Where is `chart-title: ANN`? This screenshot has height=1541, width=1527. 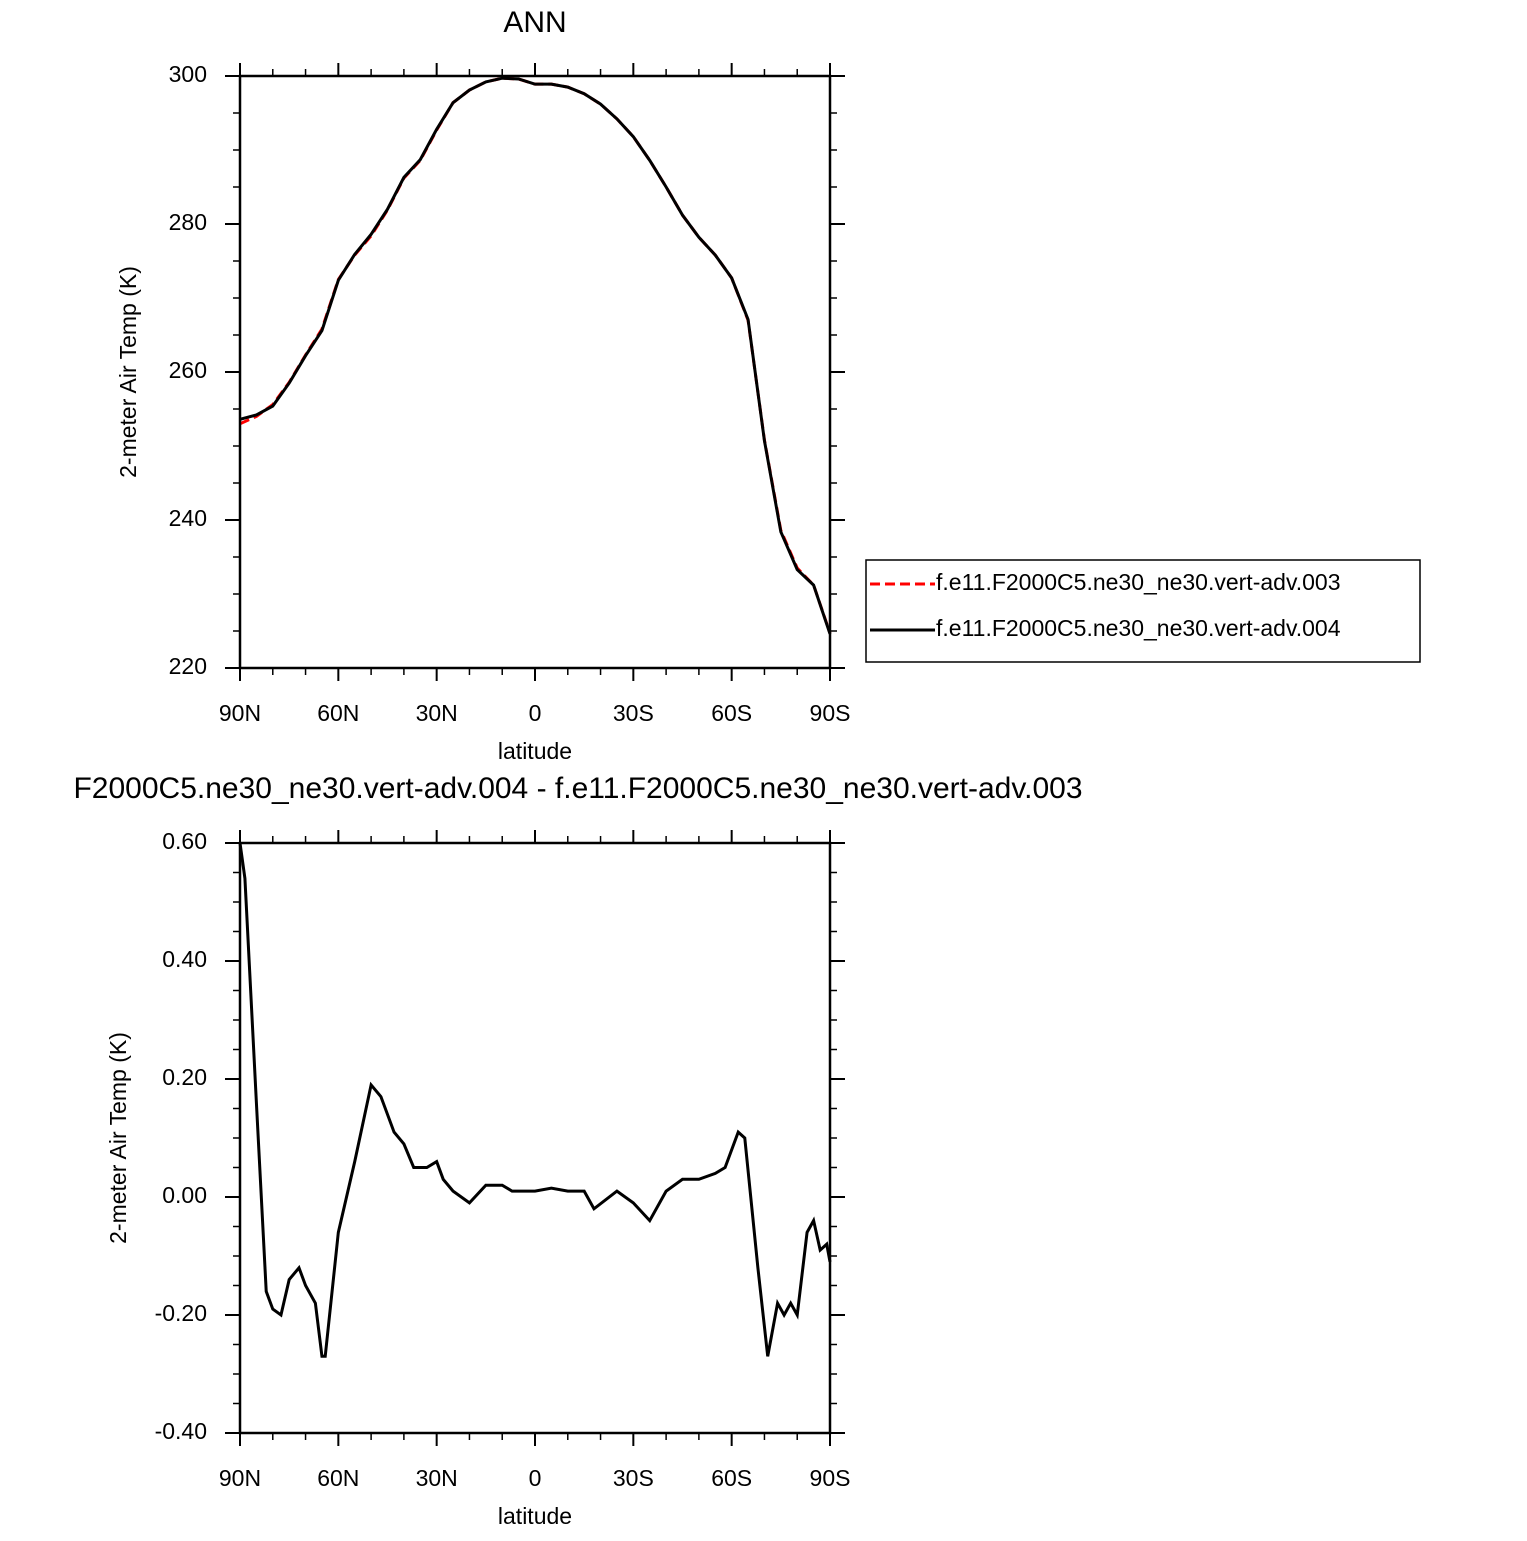
chart-title: ANN is located at coordinates (534, 22).